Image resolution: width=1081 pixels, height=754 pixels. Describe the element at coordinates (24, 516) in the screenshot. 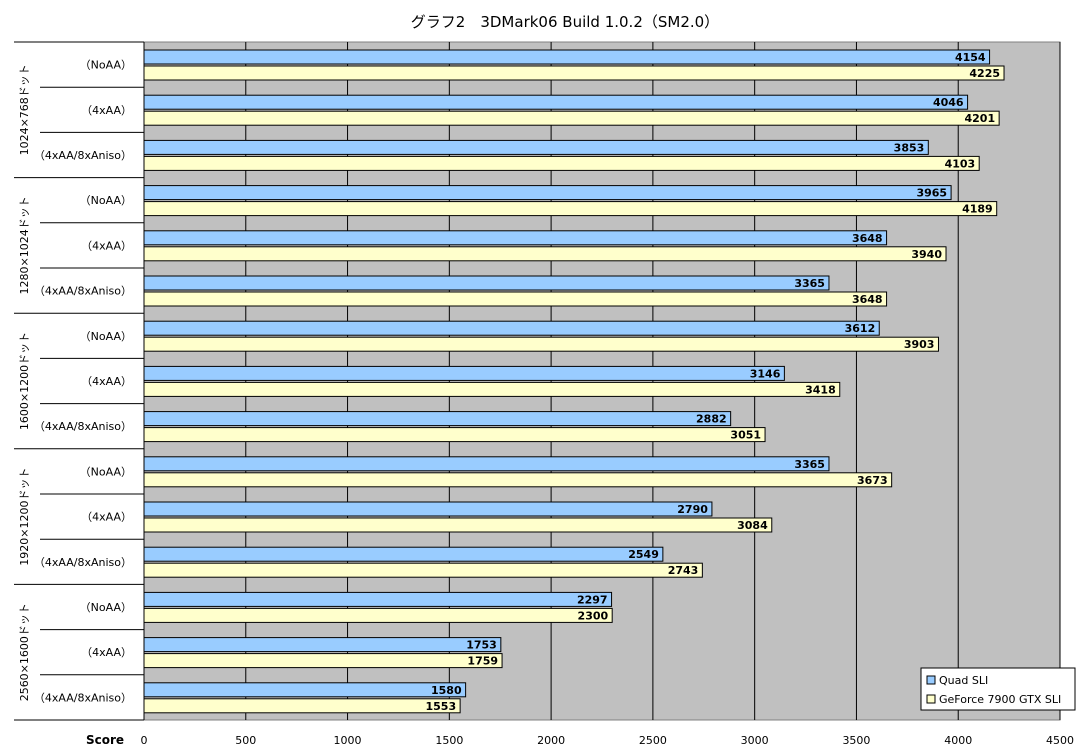

I see `group-label: 1920×1200ドット` at that location.